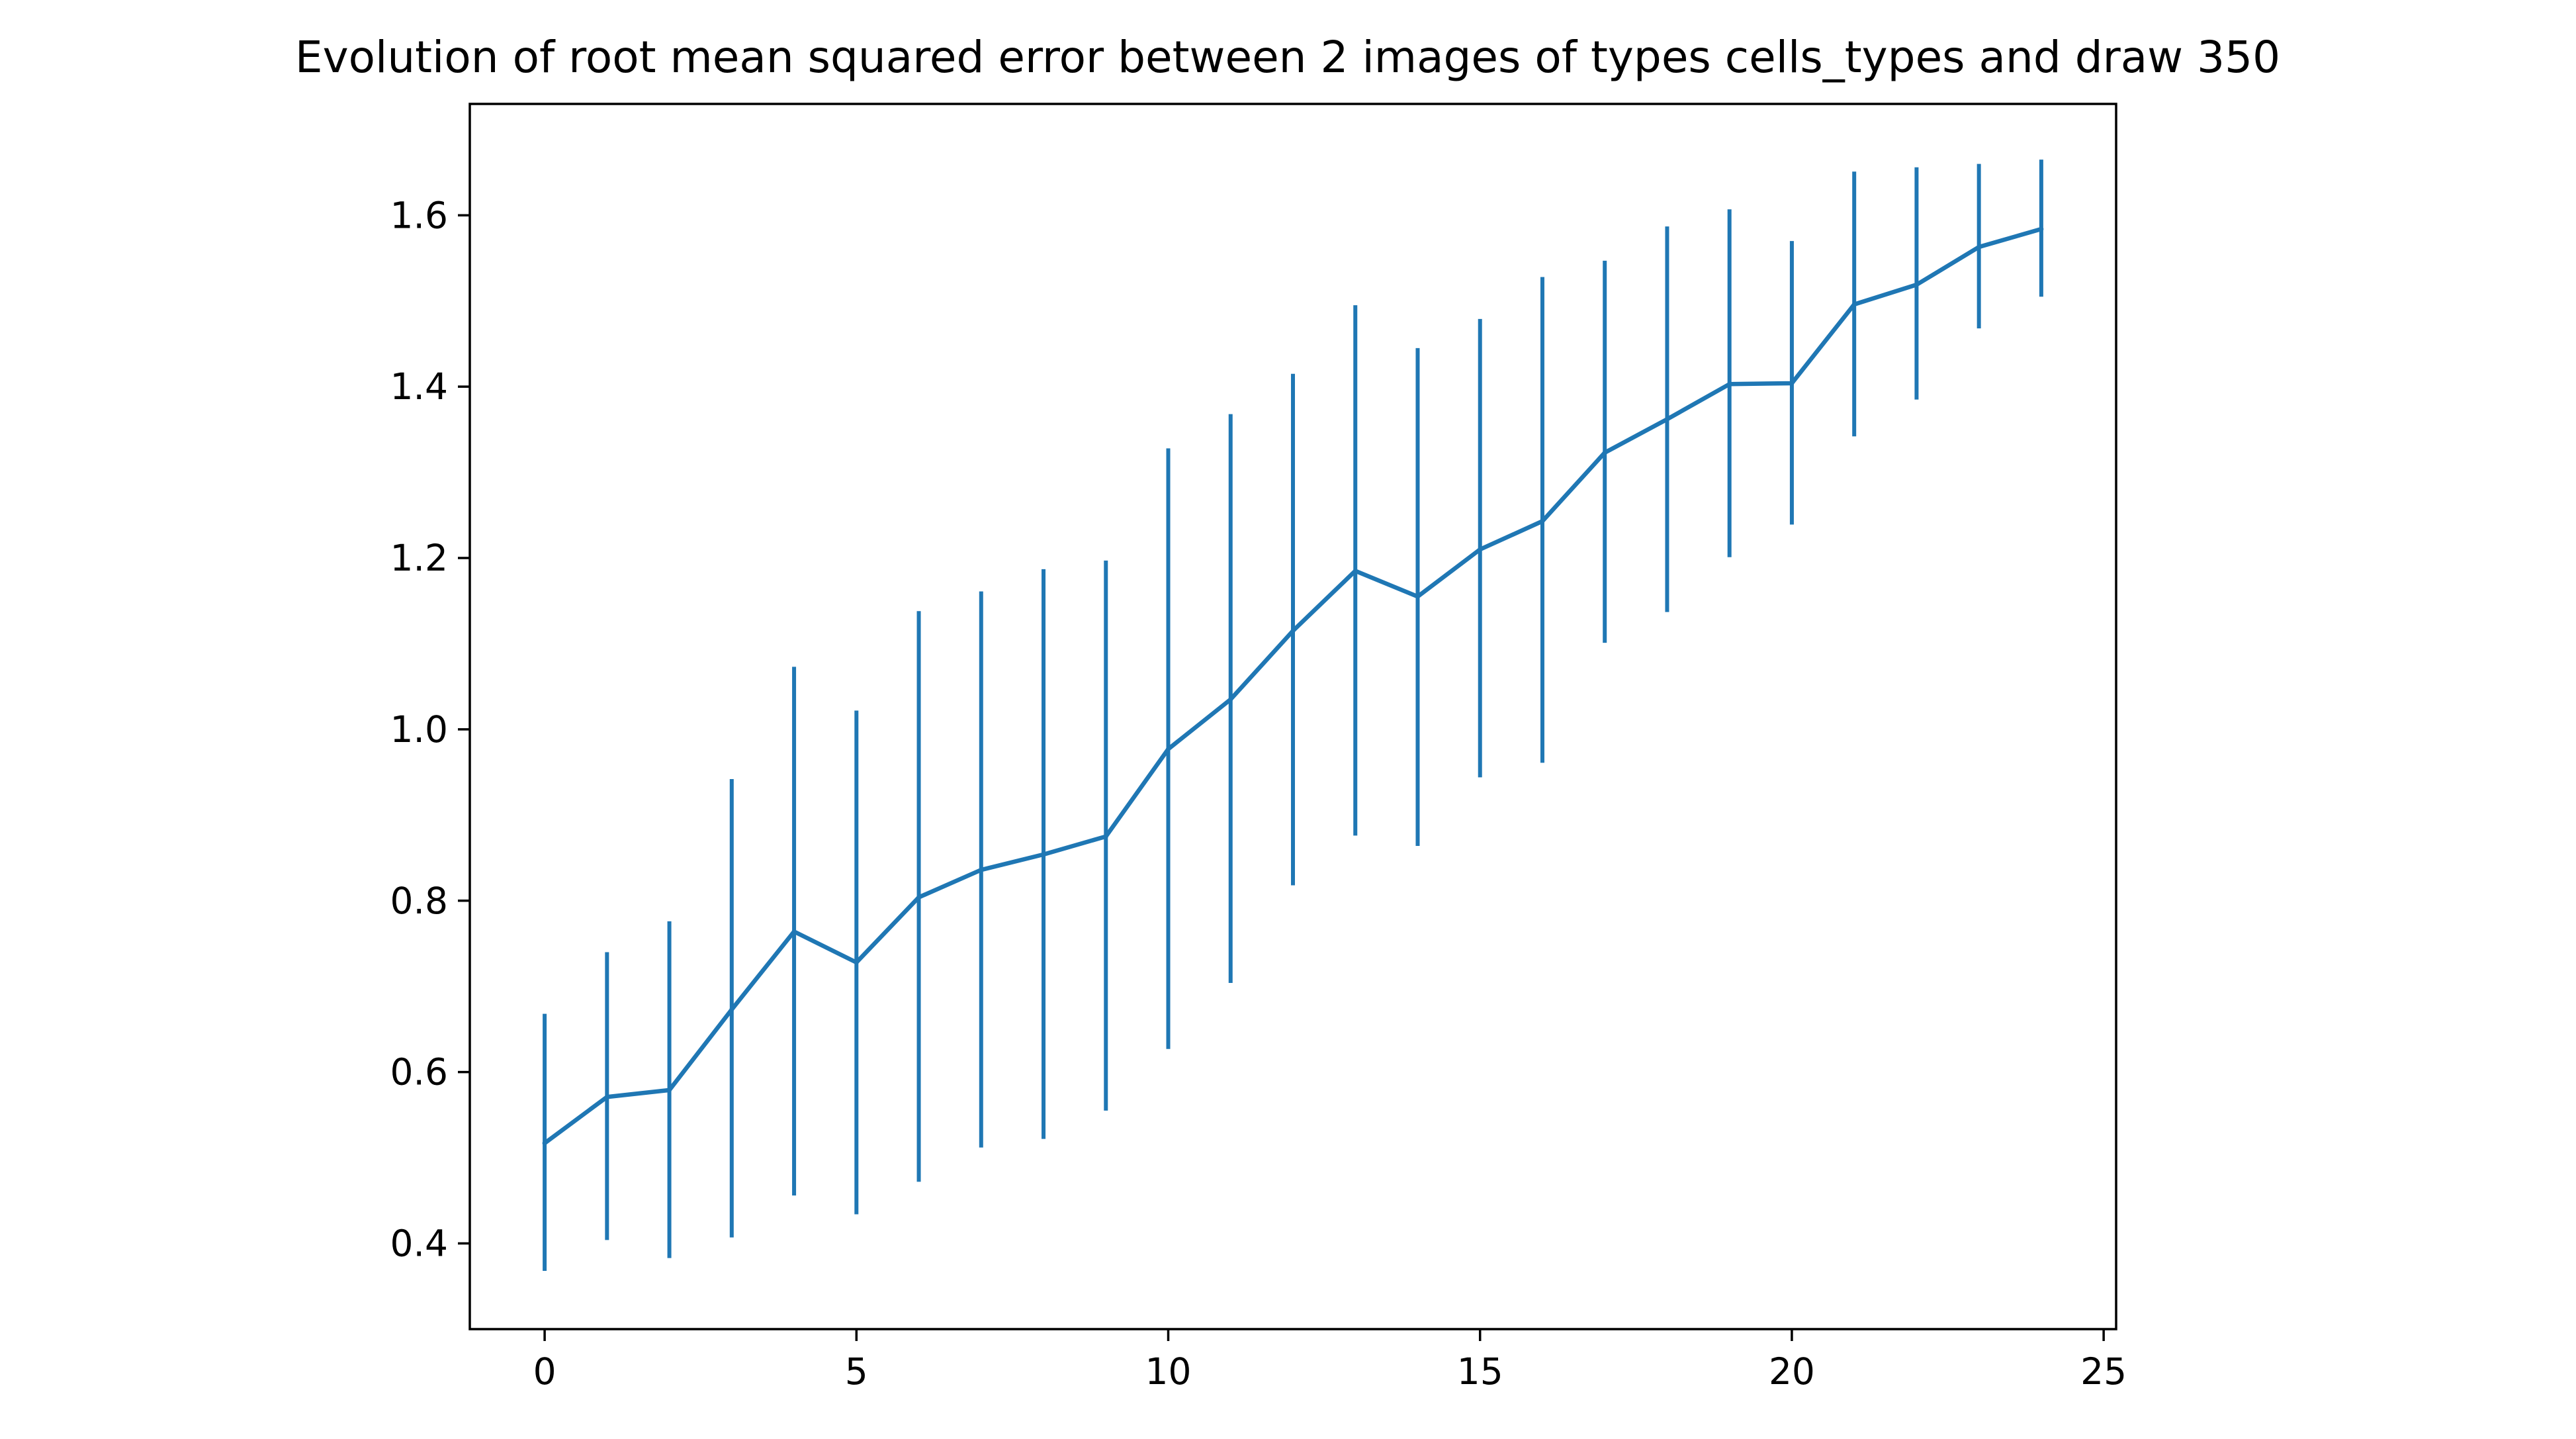 The image size is (2576, 1439). I want to click on y-tick-label-1: 0.6, so click(419, 1072).